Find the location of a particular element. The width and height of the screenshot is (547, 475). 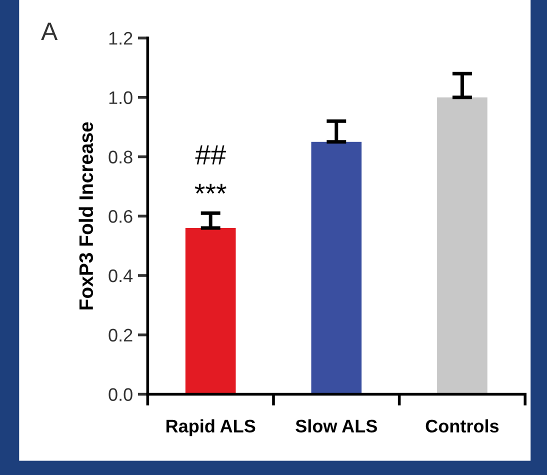

text: A is located at coordinates (49, 31).